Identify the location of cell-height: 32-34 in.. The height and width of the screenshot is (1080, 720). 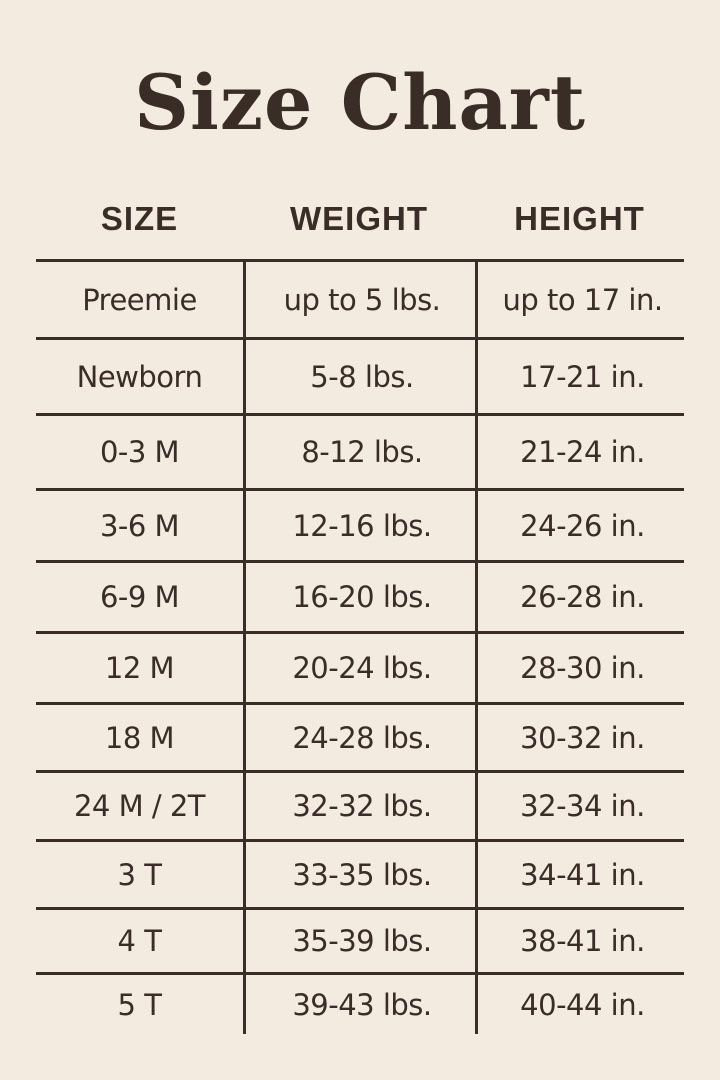
(581, 806).